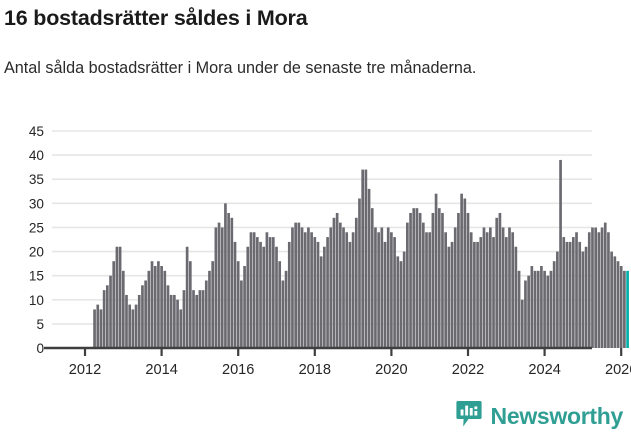 The width and height of the screenshot is (631, 439). Describe the element at coordinates (315, 370) in the screenshot. I see `x-axis-tick-label: 2018` at that location.